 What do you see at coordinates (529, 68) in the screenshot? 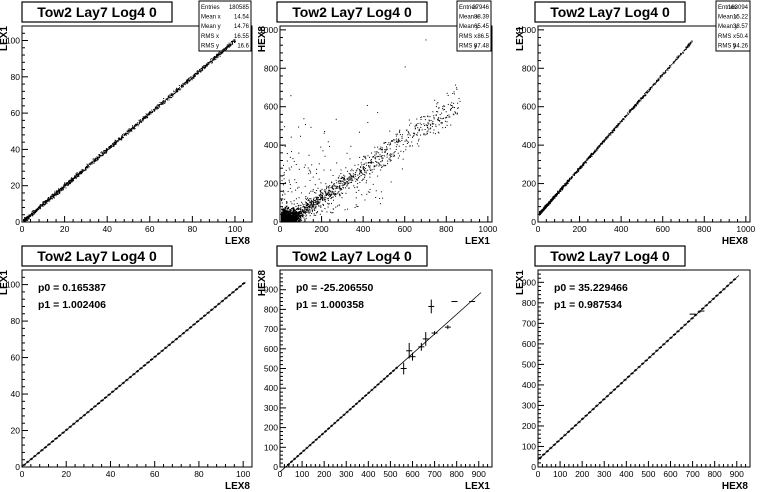
I see `y-tick-label: 800` at bounding box center [529, 68].